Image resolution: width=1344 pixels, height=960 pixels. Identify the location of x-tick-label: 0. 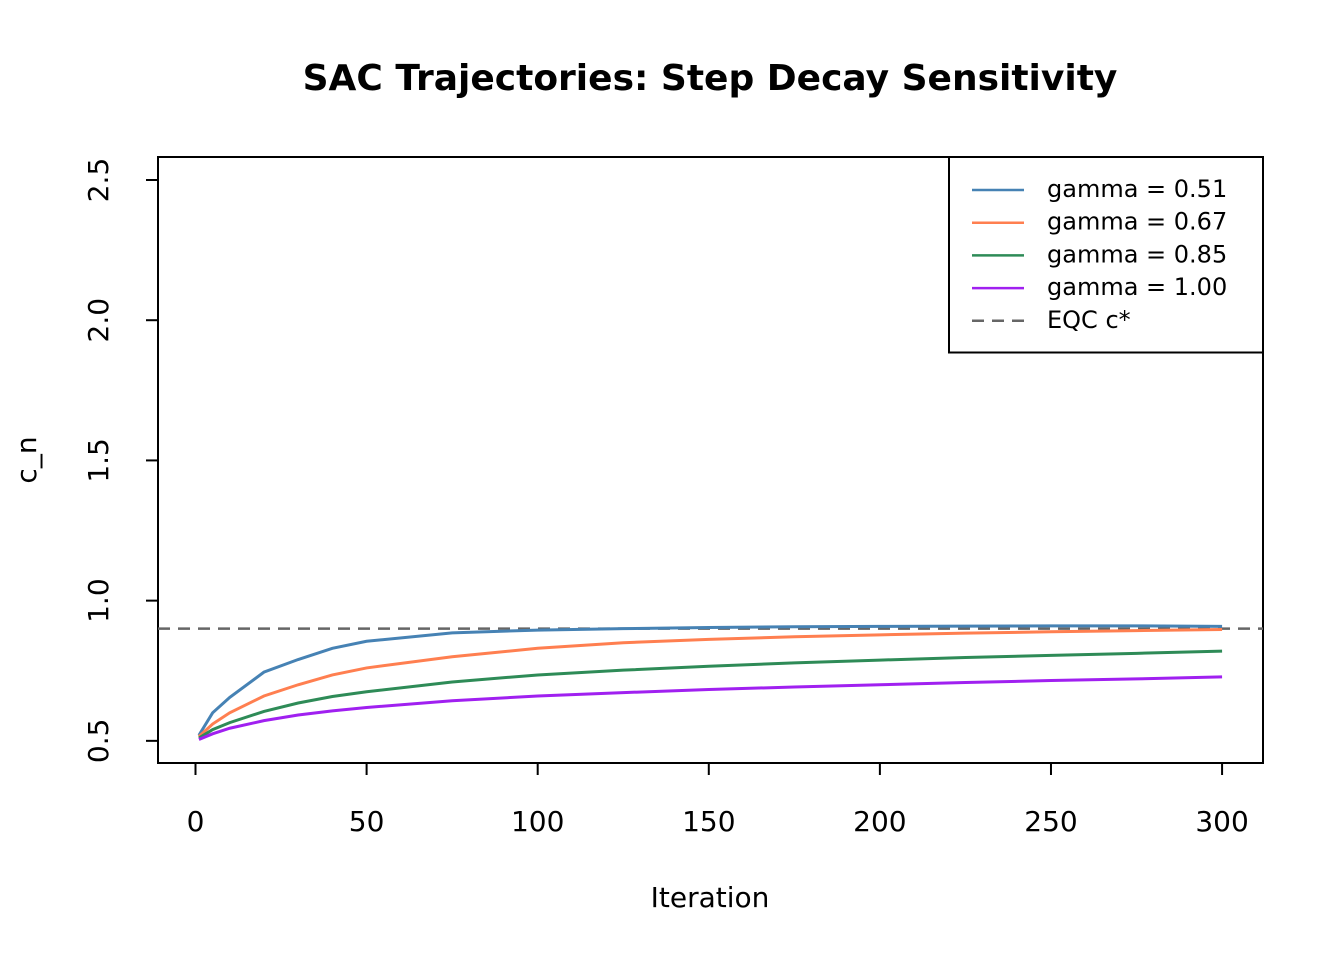
(196, 821).